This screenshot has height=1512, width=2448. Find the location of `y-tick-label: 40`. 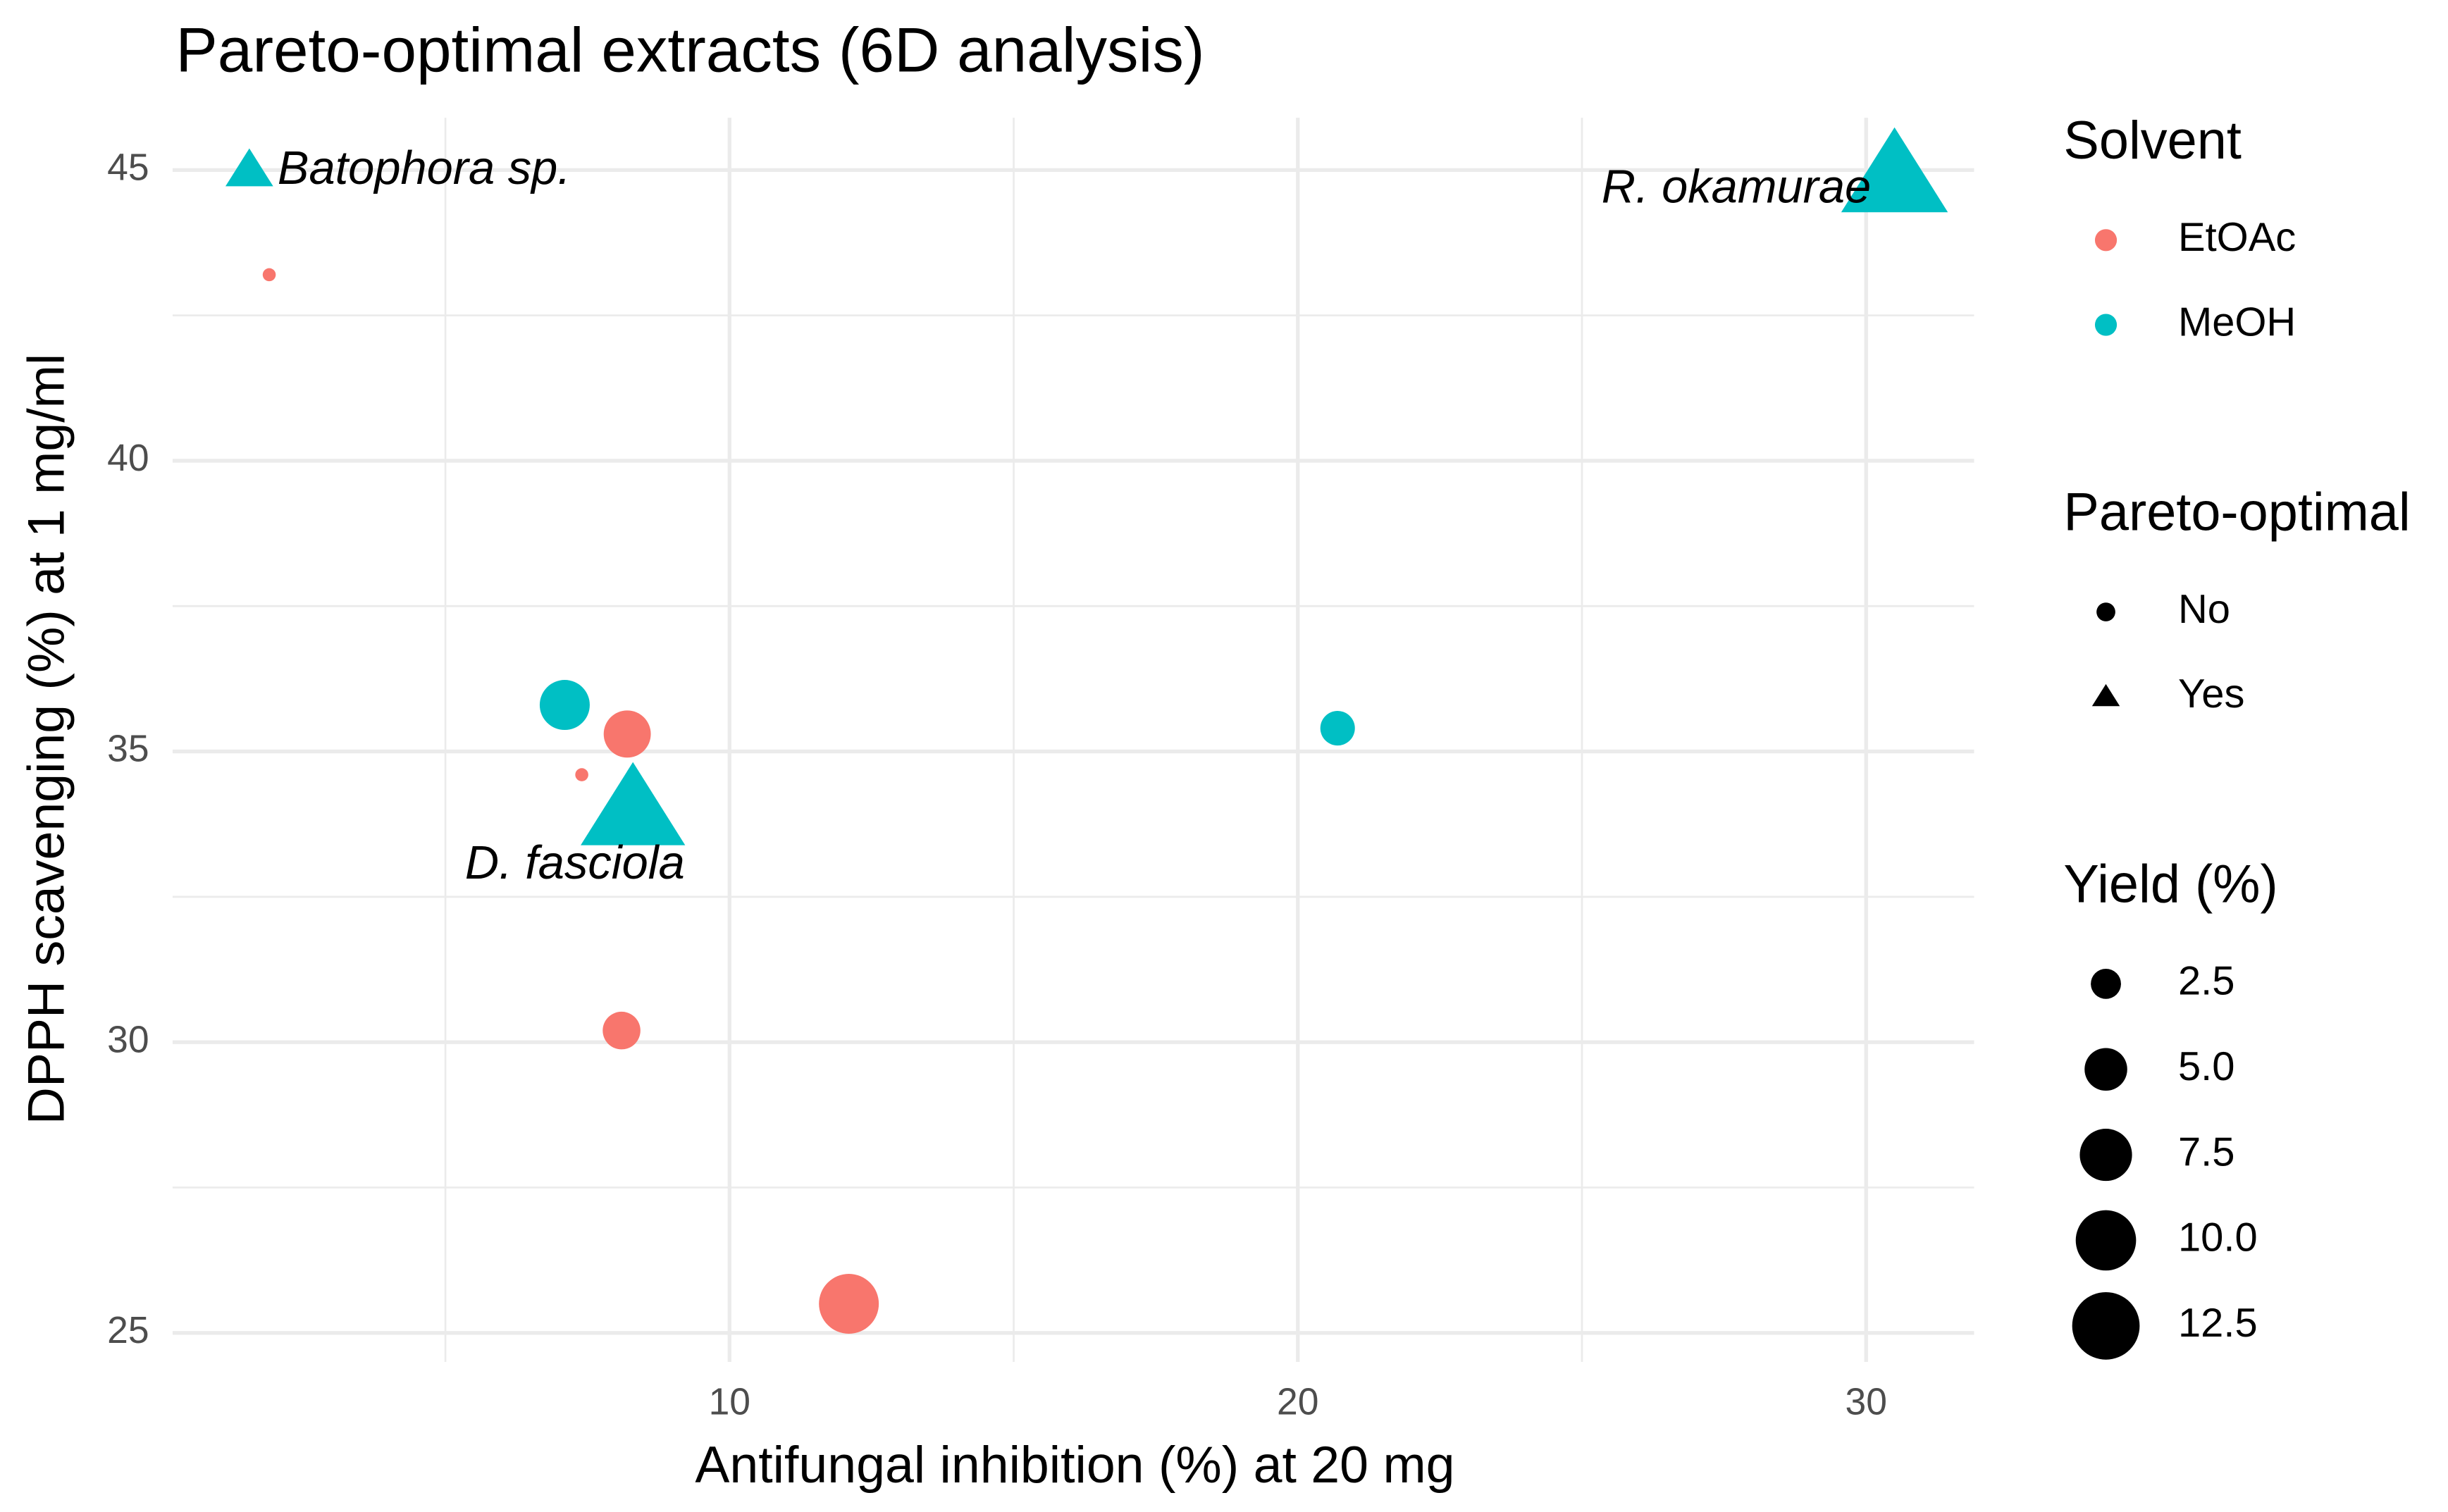

y-tick-label: 40 is located at coordinates (128, 458).